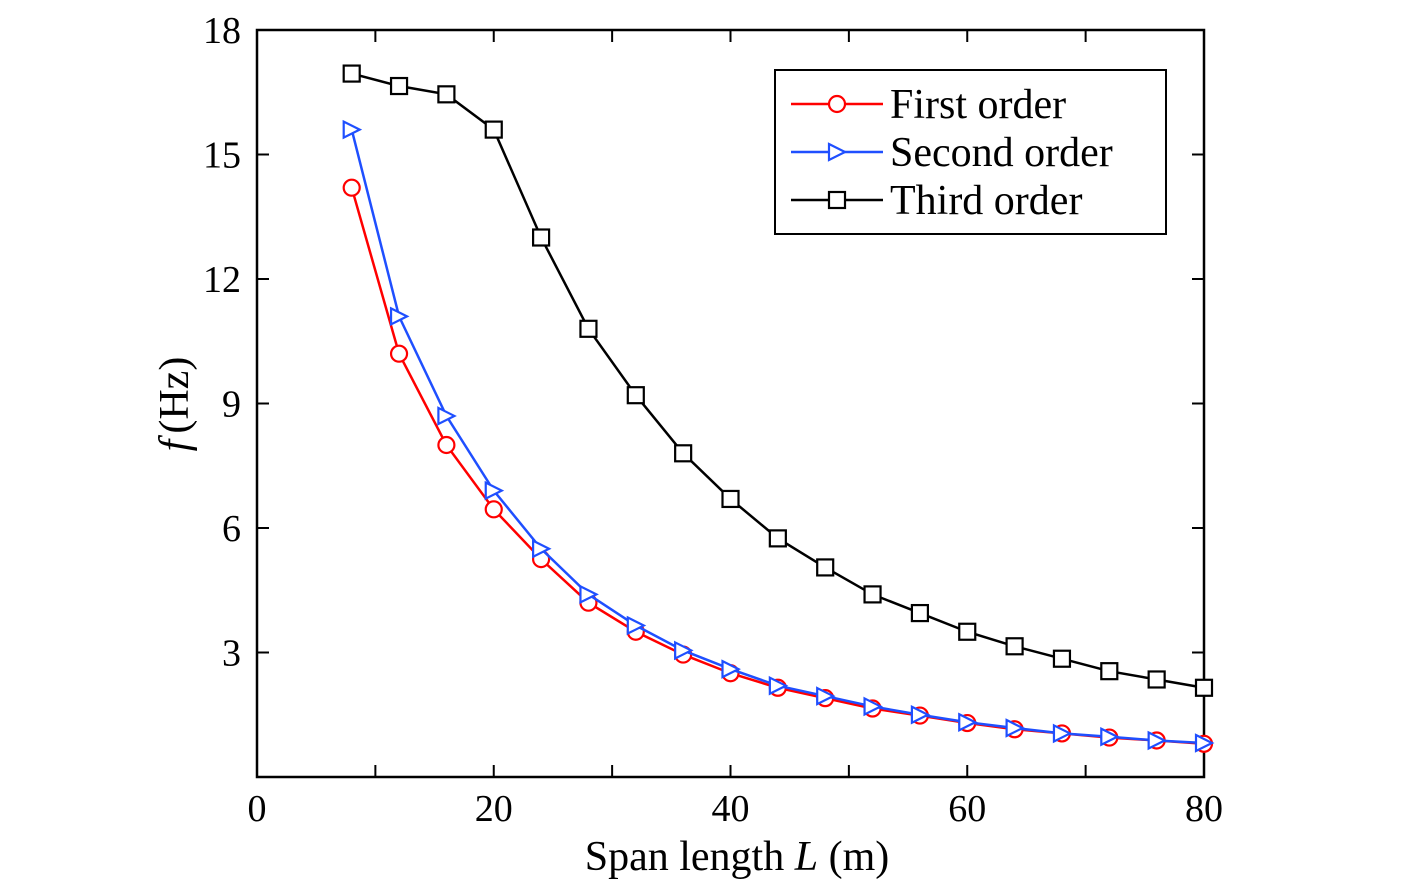 The height and width of the screenshot is (885, 1418). I want to click on legend-label: First order, so click(978, 105).